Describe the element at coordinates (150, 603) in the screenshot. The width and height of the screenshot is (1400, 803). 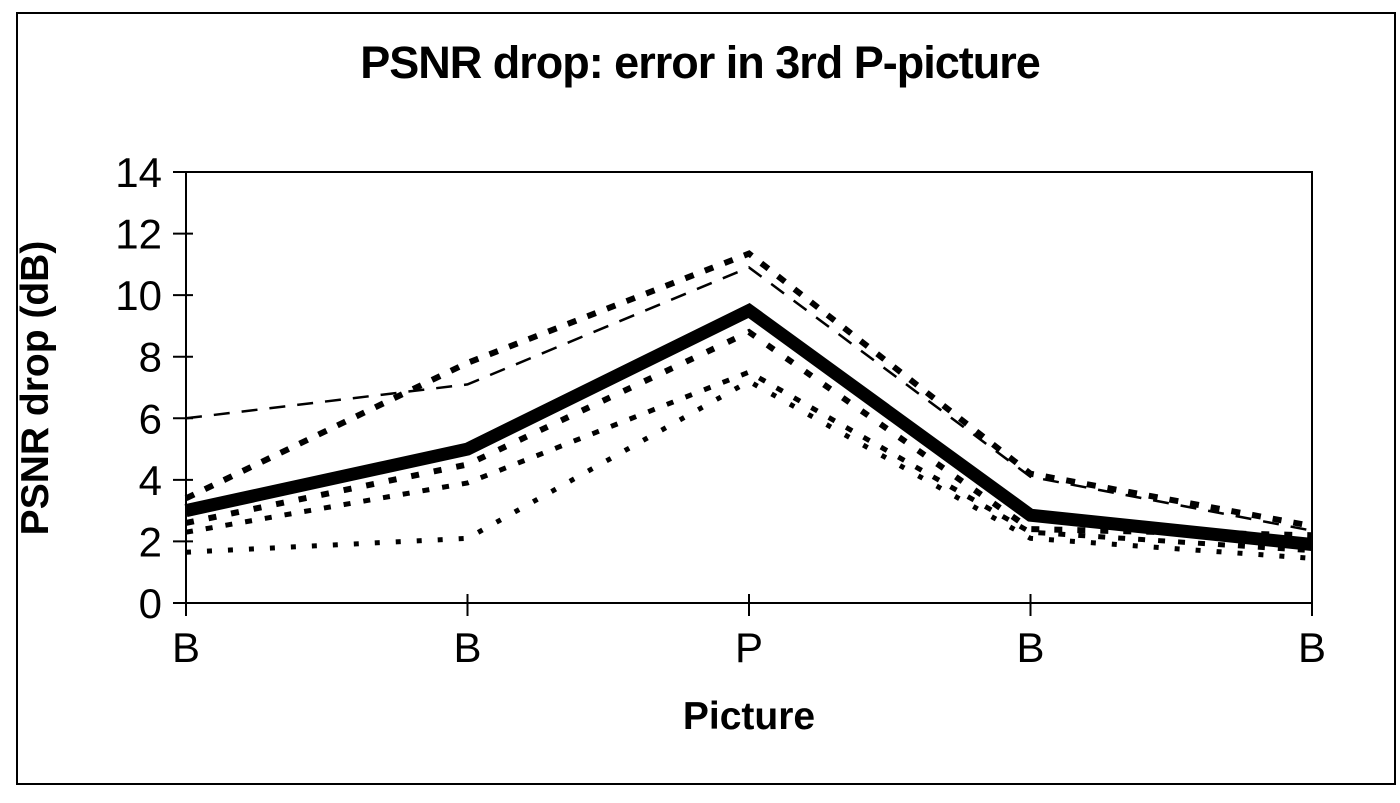
I see `y-tick-label: 0` at that location.